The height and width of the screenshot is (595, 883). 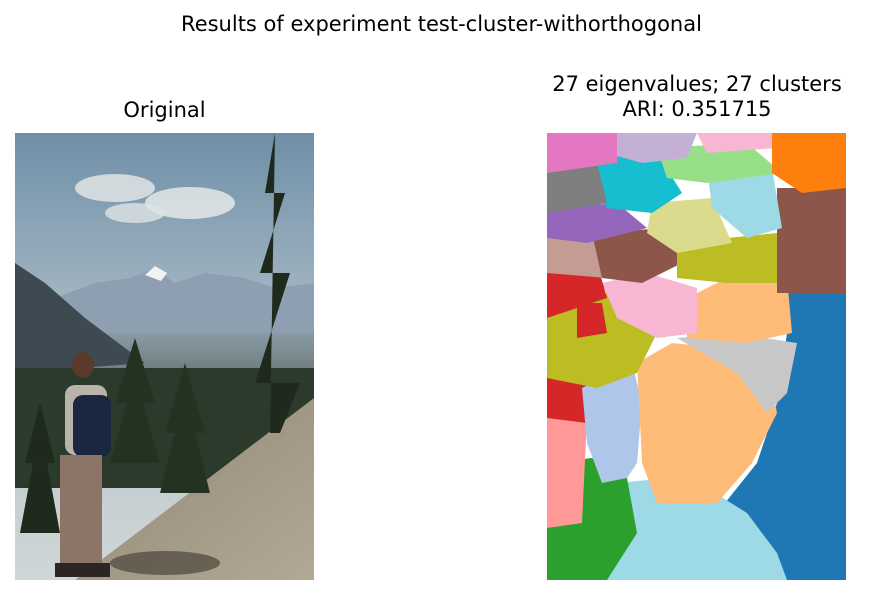 What do you see at coordinates (83, 365) in the screenshot?
I see `hiker-head` at bounding box center [83, 365].